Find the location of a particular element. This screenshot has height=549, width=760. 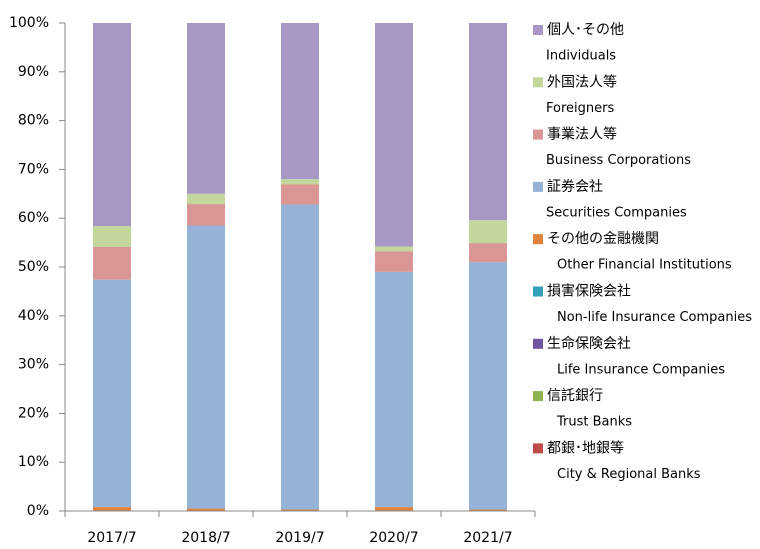

legend-label-en: Foreigners is located at coordinates (580, 108).